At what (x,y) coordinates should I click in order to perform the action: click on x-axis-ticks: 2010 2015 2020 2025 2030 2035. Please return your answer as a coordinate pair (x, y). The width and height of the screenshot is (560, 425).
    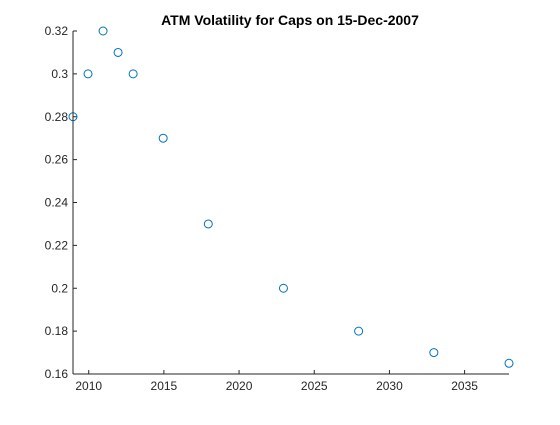
    Looking at the image, I should click on (276, 381).